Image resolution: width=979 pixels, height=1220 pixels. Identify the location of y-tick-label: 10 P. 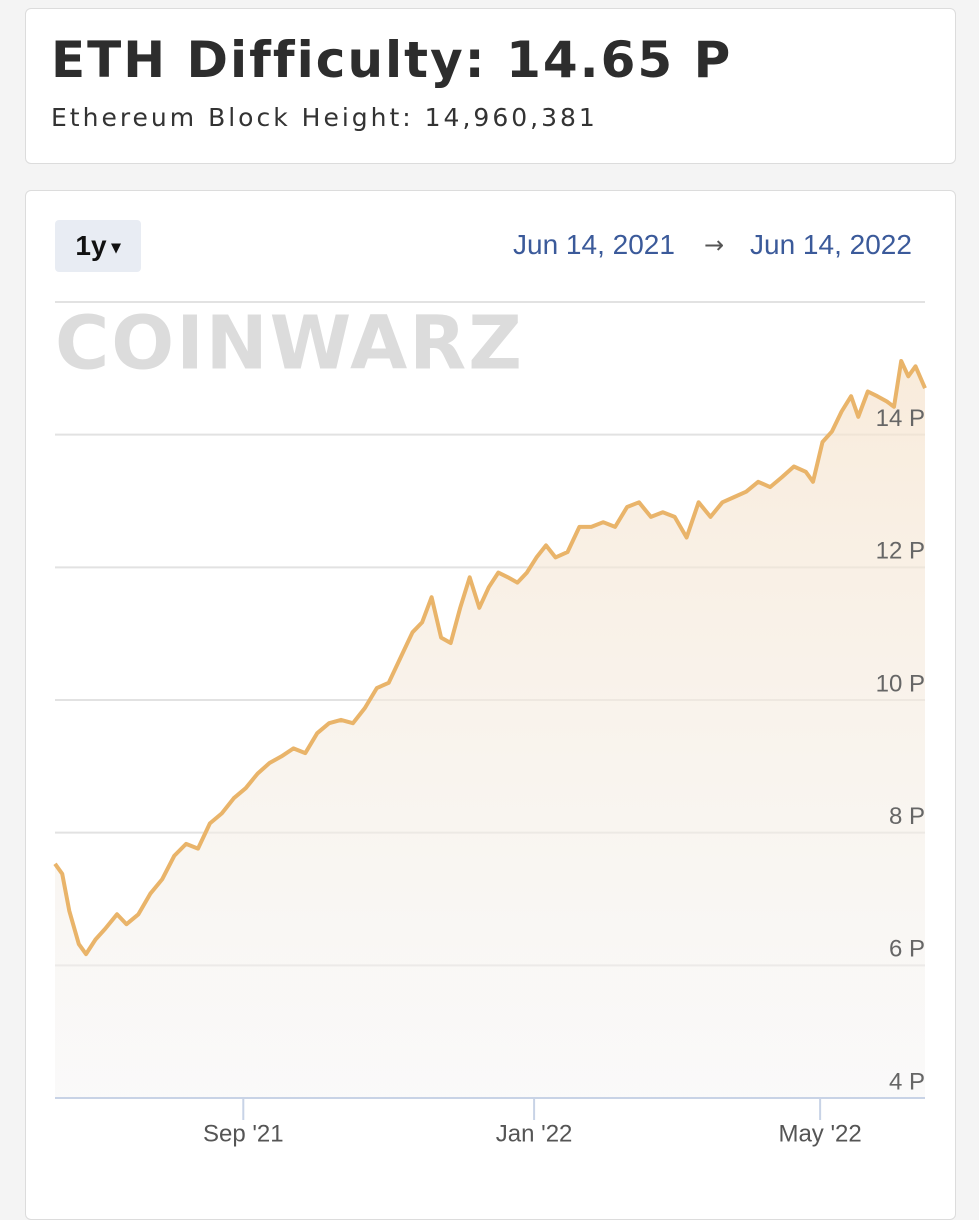
(900, 683).